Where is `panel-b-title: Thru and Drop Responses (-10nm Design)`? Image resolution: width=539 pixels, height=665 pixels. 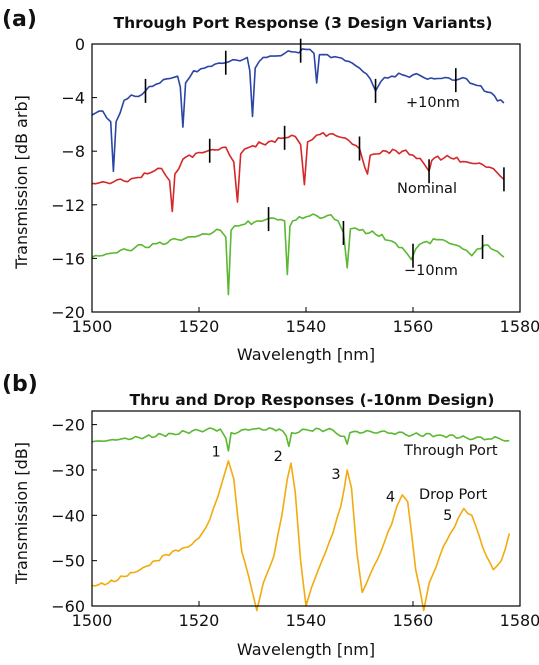 panel-b-title: Thru and Drop Responses (-10nm Design) is located at coordinates (312, 400).